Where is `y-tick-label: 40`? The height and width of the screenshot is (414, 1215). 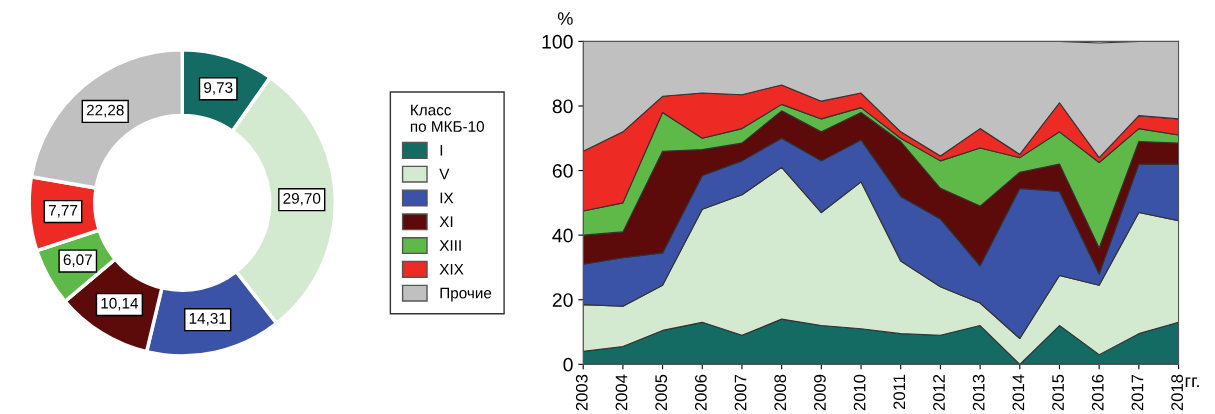 y-tick-label: 40 is located at coordinates (562, 235).